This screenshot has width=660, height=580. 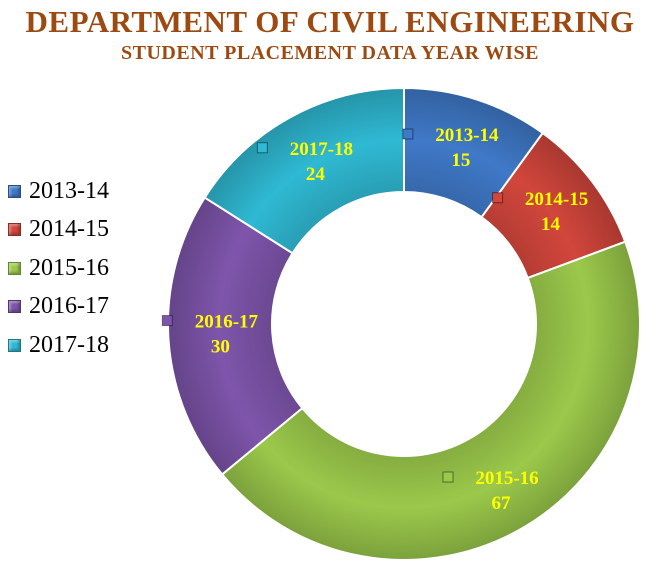 I want to click on data-label-category: 2017-18, so click(x=321, y=149).